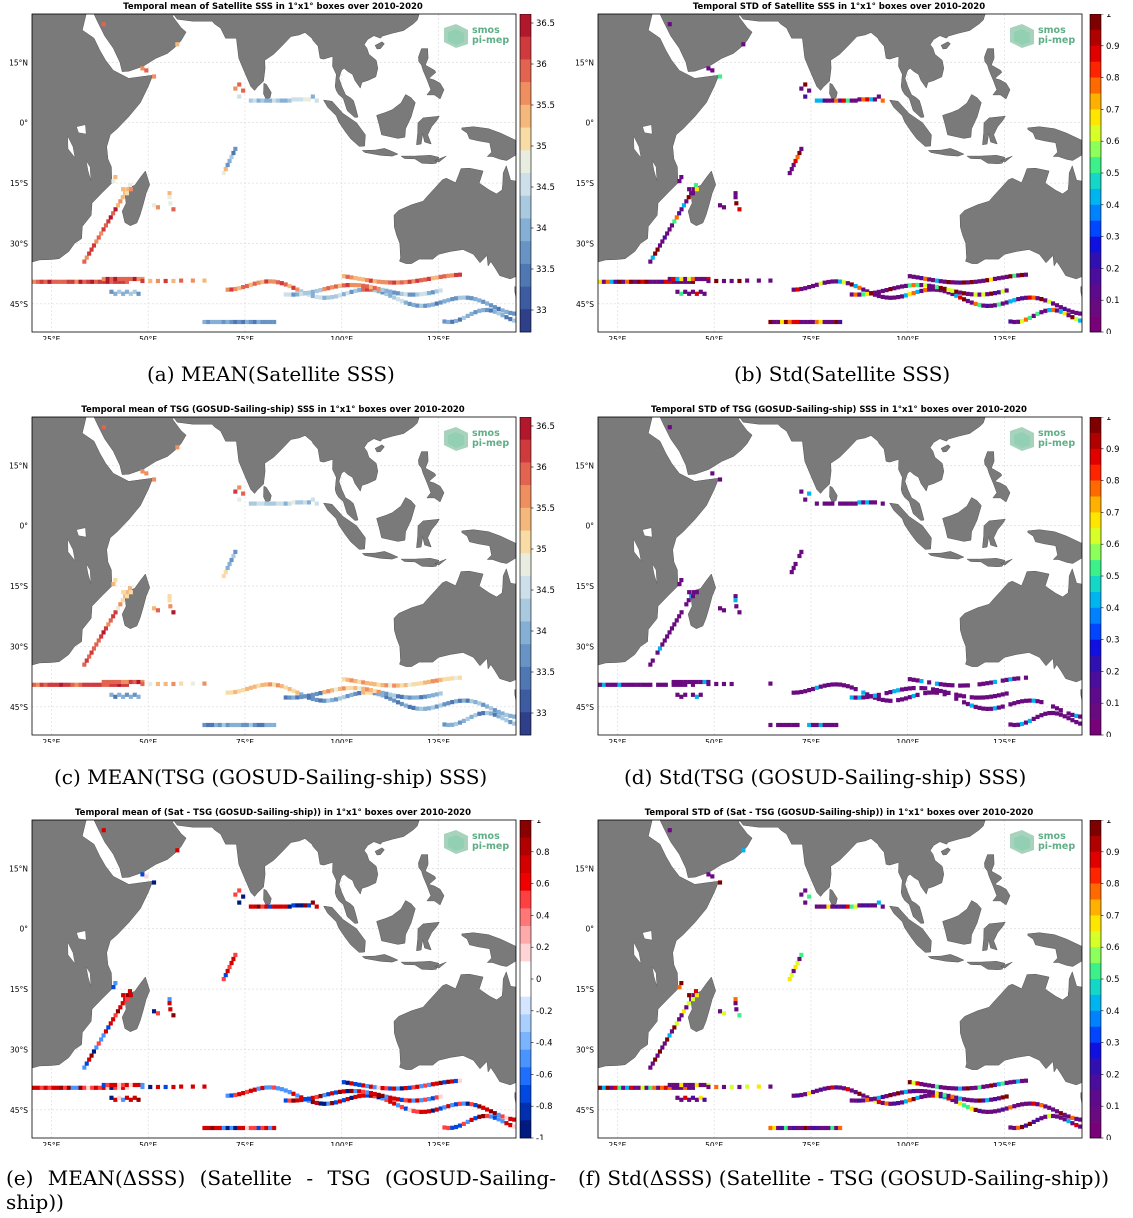  What do you see at coordinates (486, 836) in the screenshot?
I see `logo-text-smos: smos` at bounding box center [486, 836].